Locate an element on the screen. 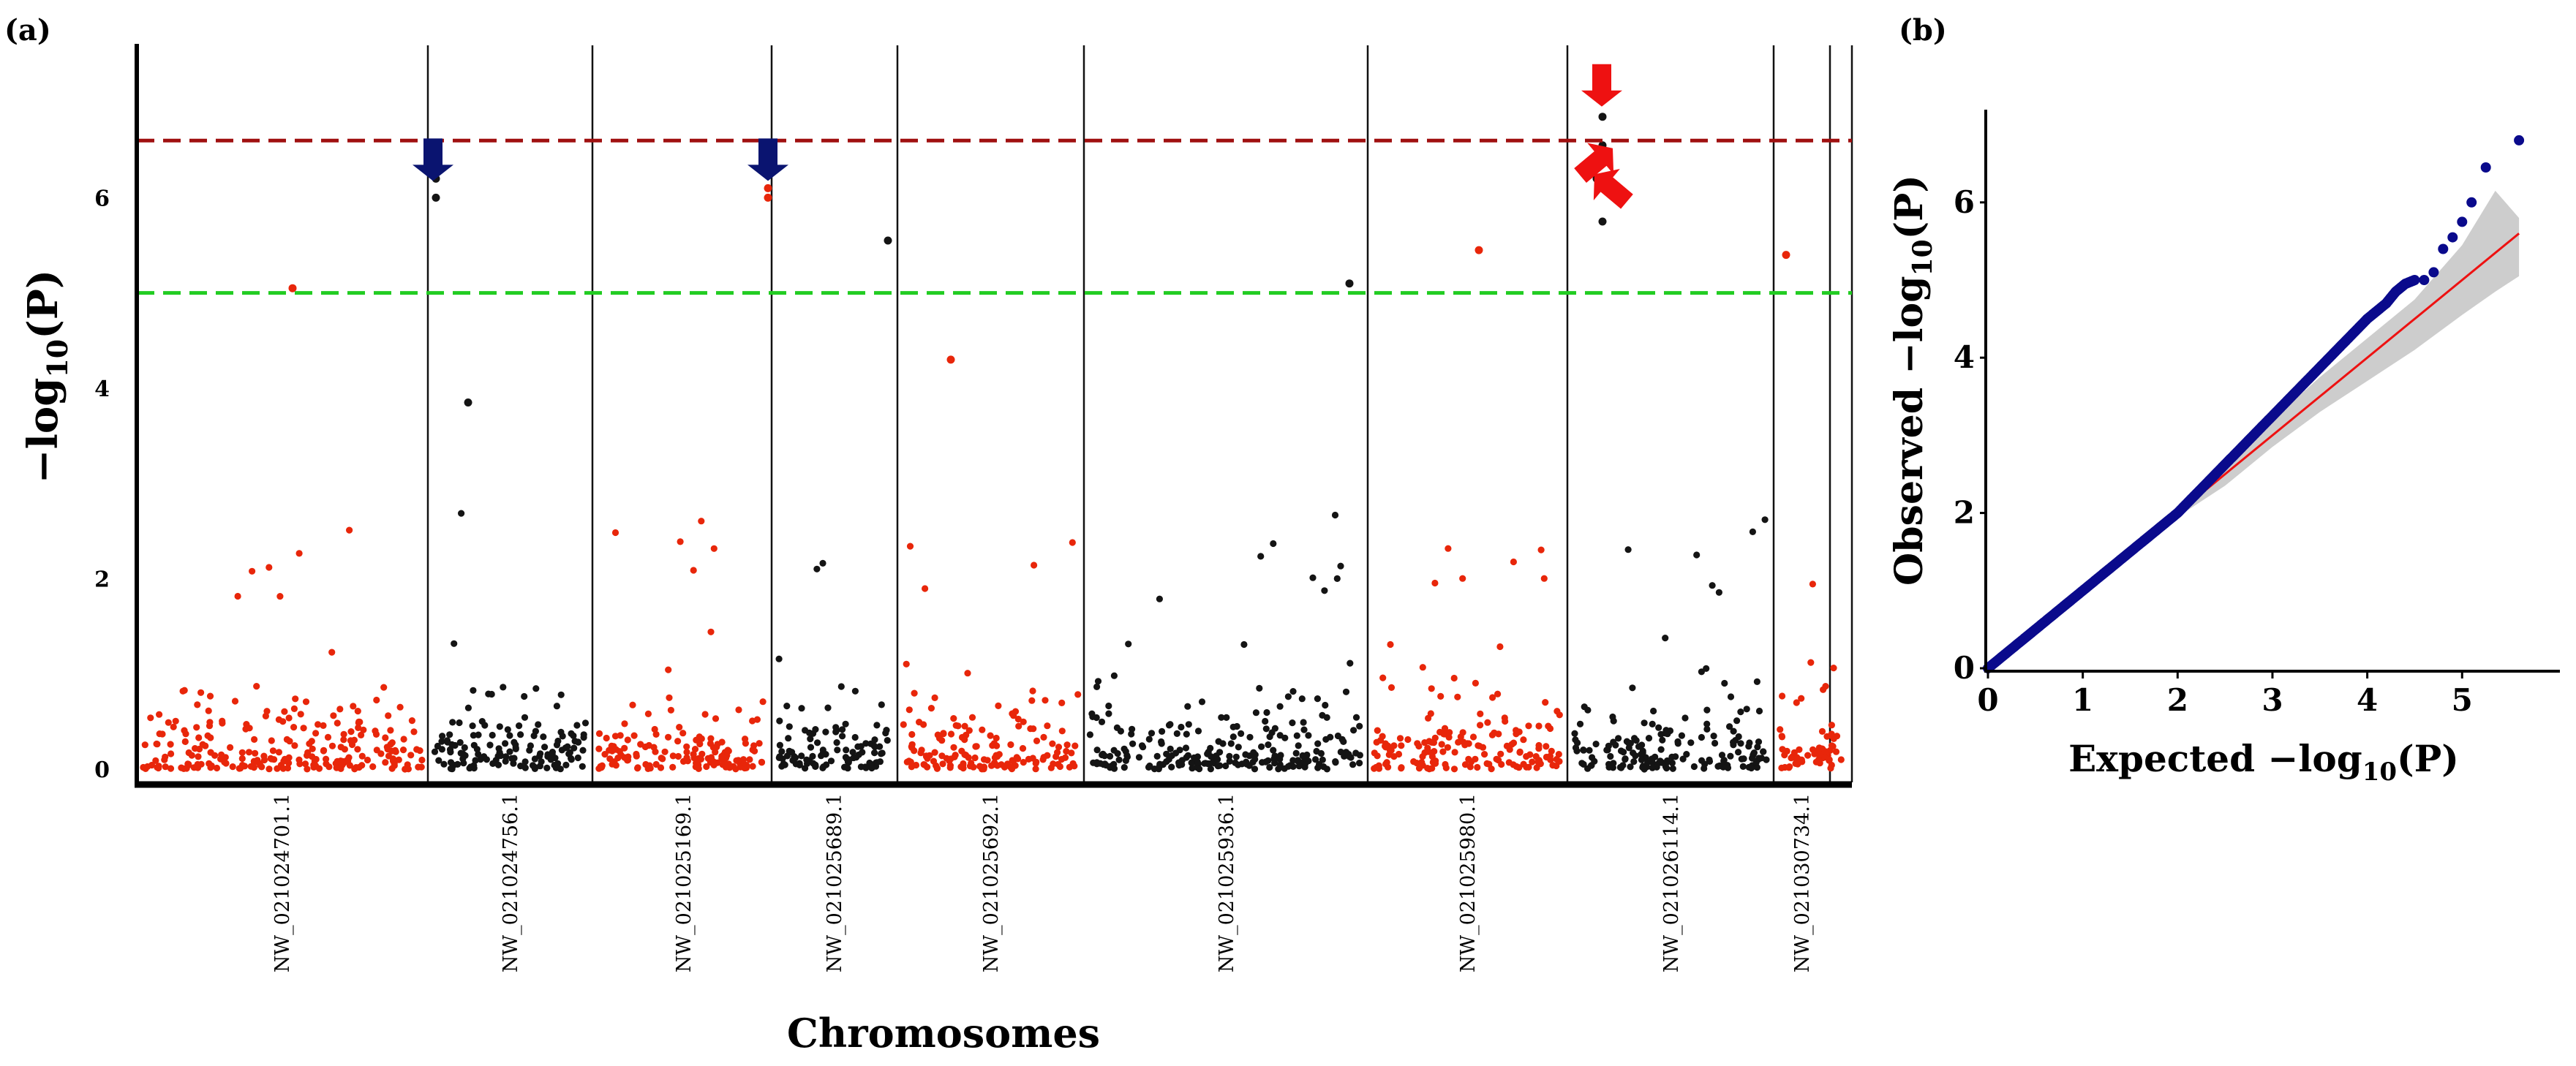 Image resolution: width=2576 pixels, height=1066 pixels. red-arrow-icon is located at coordinates (1613, 189).